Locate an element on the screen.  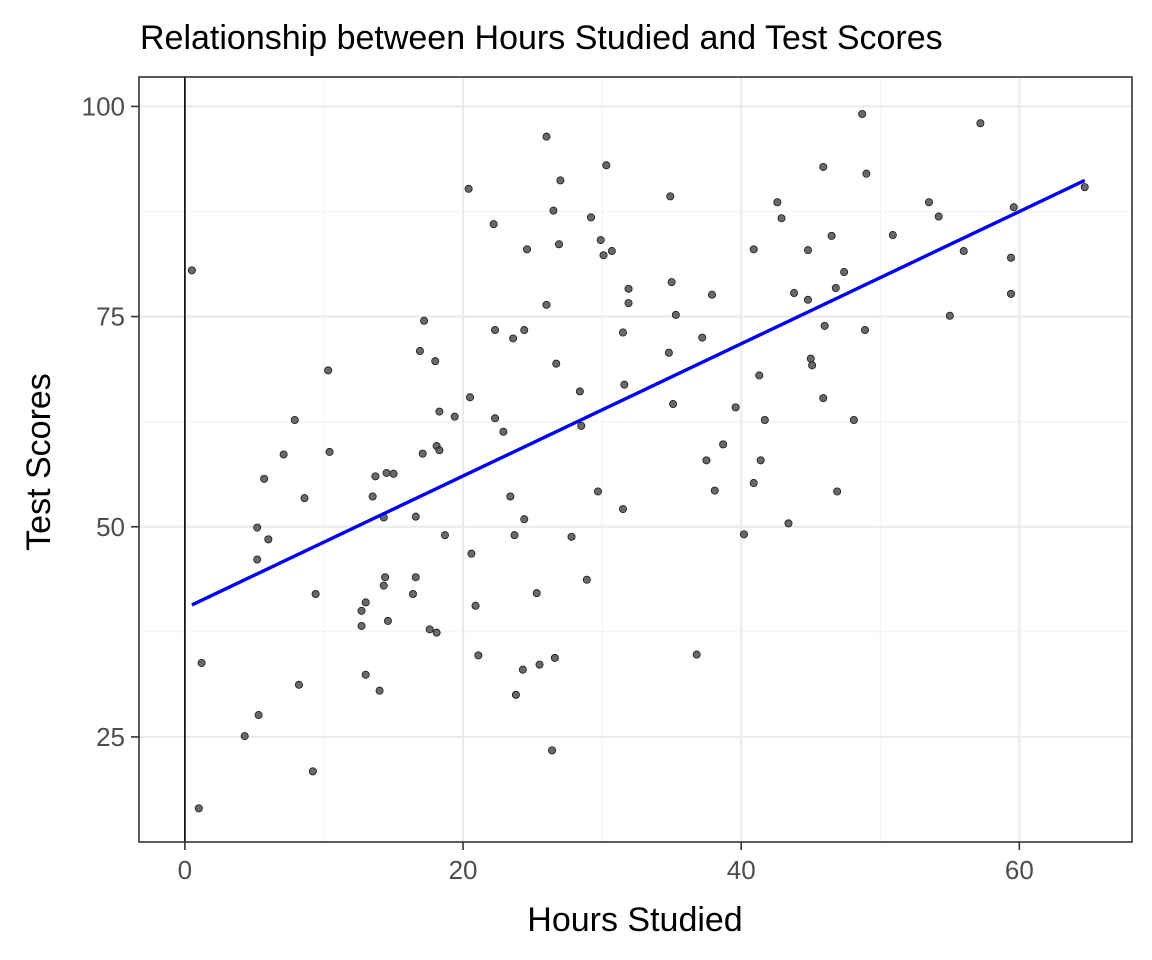
y-axis-title: Test Scores is located at coordinates (39, 462).